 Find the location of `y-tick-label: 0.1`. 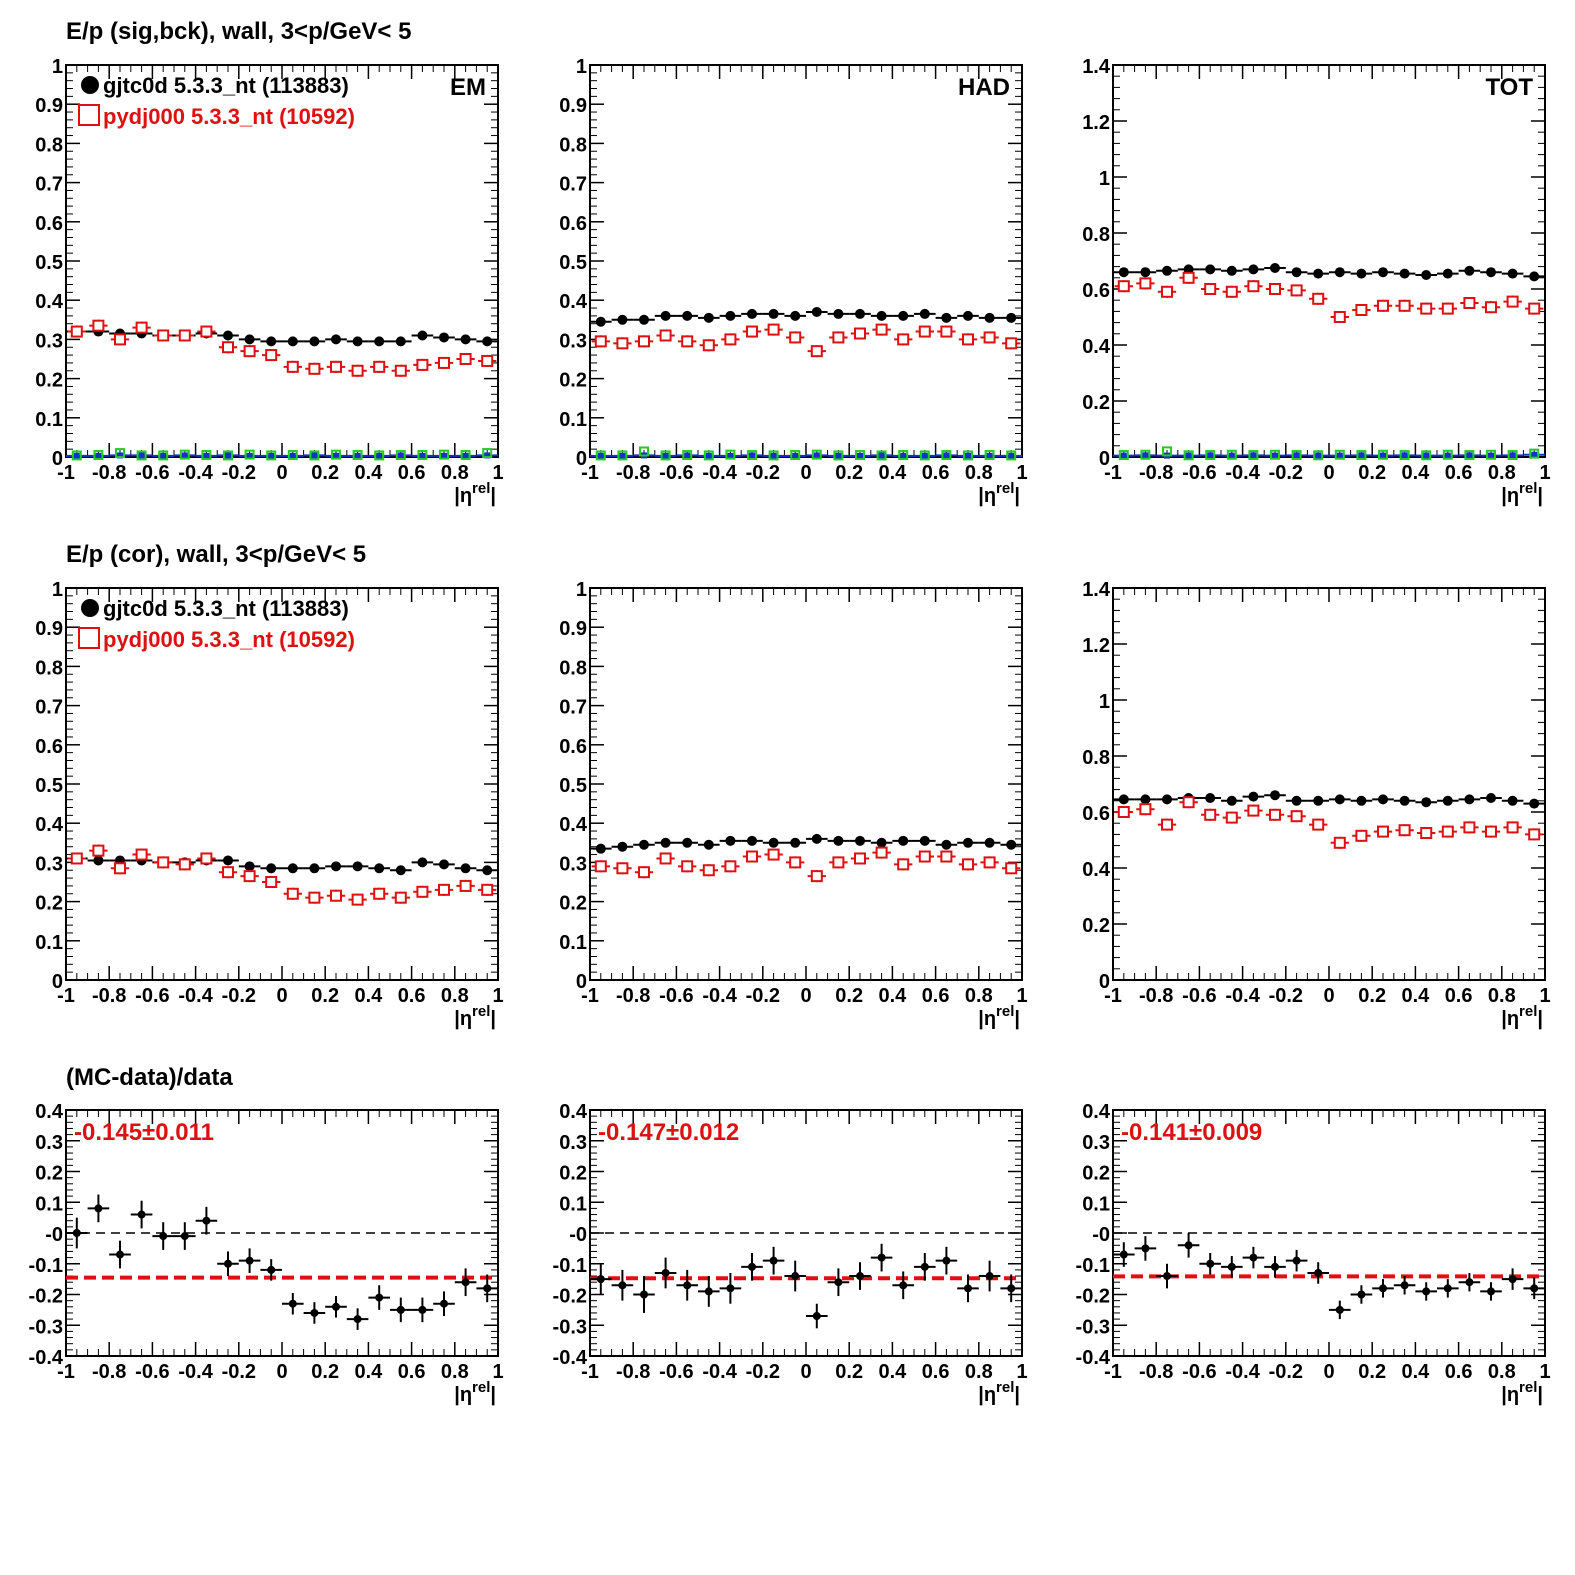

y-tick-label: 0.1 is located at coordinates (573, 420).